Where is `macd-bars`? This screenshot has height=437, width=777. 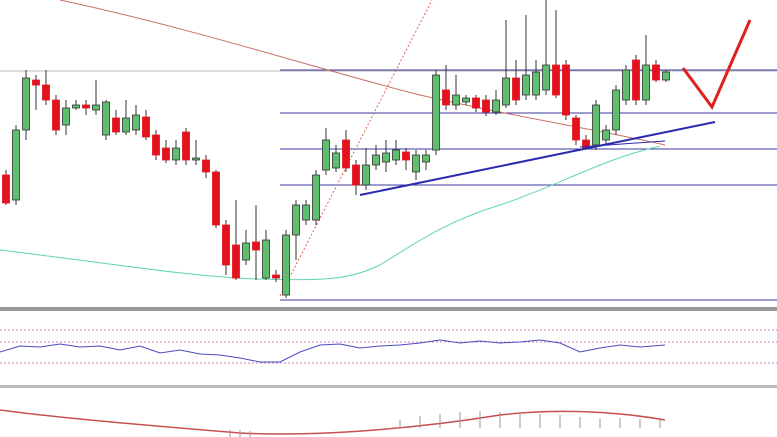 macd-bars is located at coordinates (445, 424).